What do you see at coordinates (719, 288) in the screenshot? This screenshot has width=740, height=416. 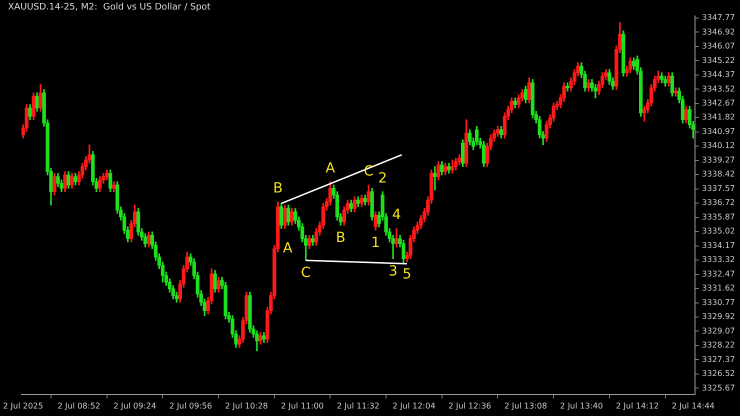 I see `y-tick-label: 3331.62` at bounding box center [719, 288].